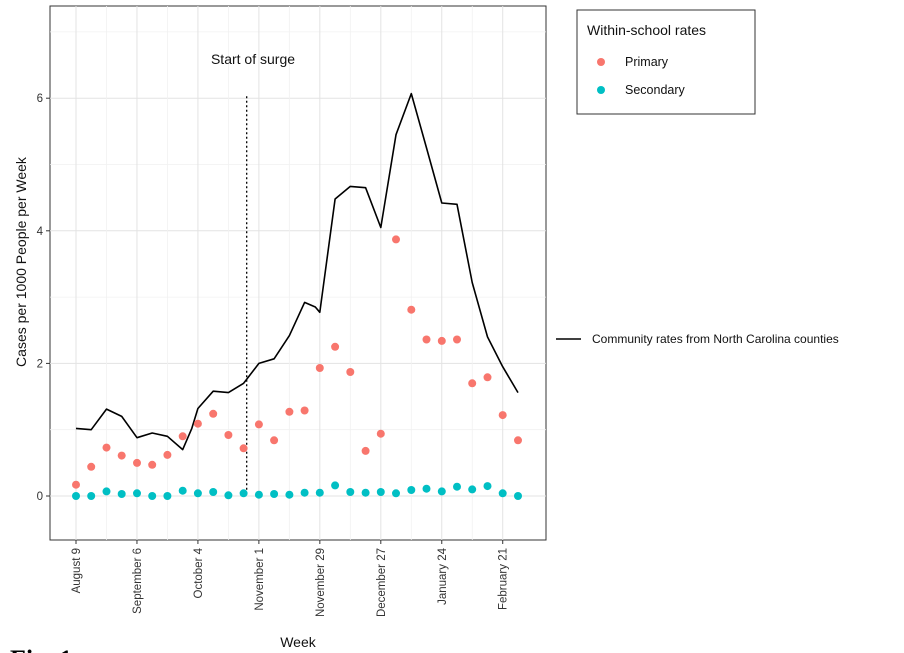 This screenshot has height=653, width=904. What do you see at coordinates (601, 90) in the screenshot?
I see `legend-marker-secondary` at bounding box center [601, 90].